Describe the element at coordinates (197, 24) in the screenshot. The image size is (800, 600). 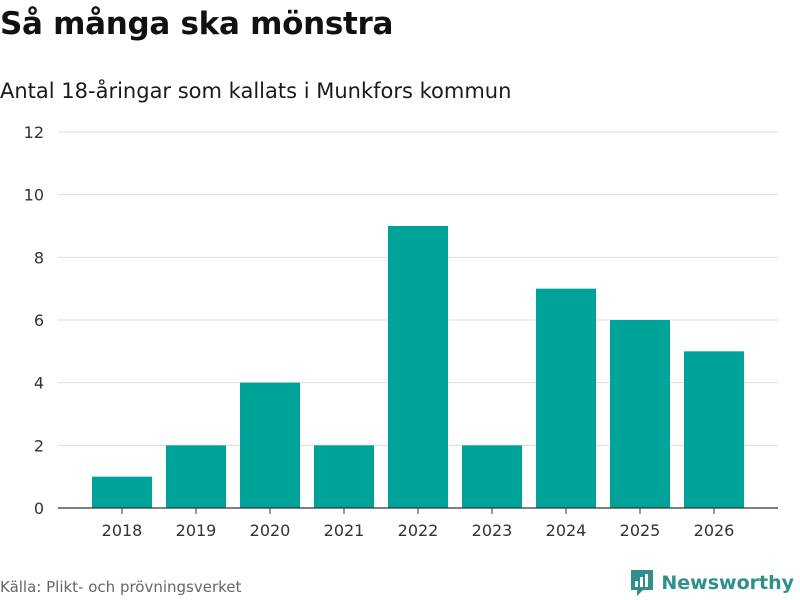
I see `chart-title: Så många ska mönstra` at that location.